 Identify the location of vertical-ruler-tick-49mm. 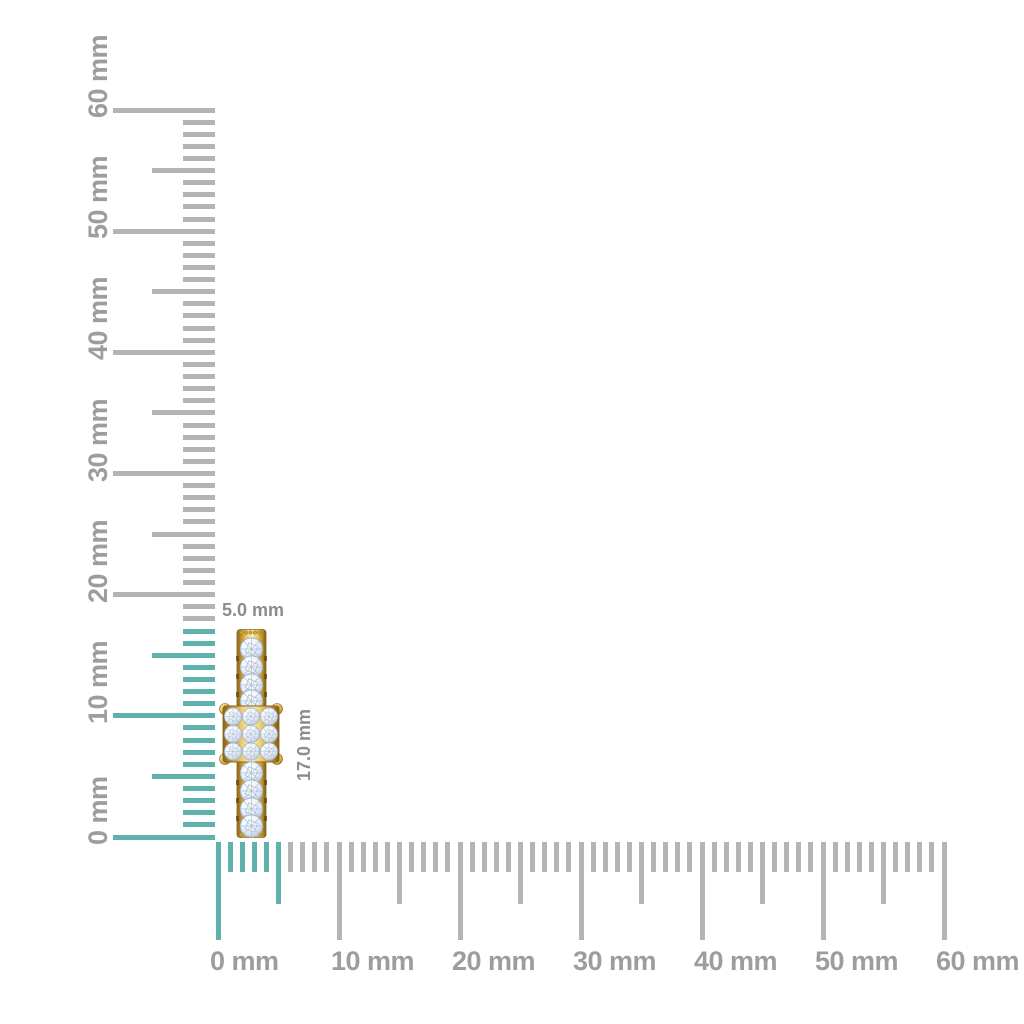
(199, 243).